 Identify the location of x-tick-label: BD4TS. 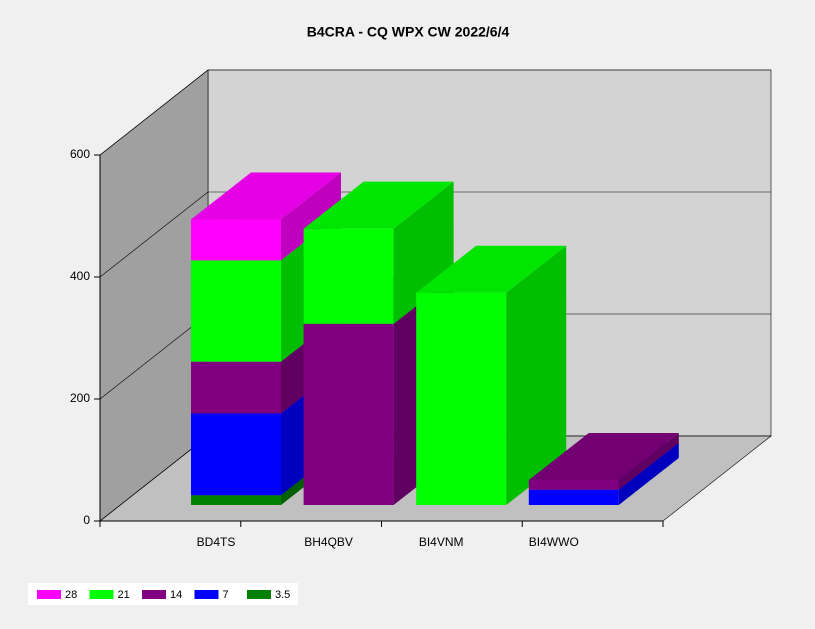
(216, 542).